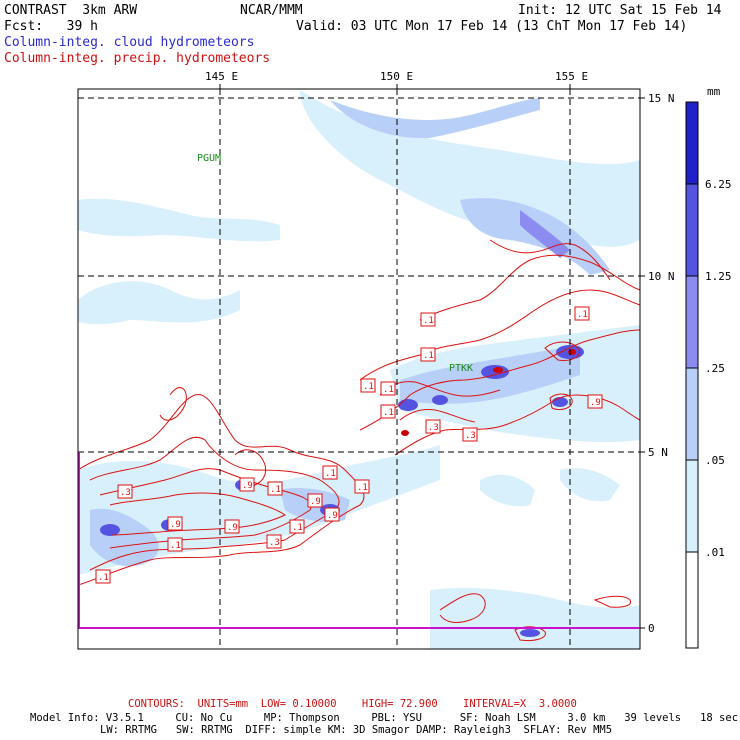 Image resolution: width=740 pixels, height=740 pixels. What do you see at coordinates (571, 76) in the screenshot?
I see `lon-label: 155 E` at bounding box center [571, 76].